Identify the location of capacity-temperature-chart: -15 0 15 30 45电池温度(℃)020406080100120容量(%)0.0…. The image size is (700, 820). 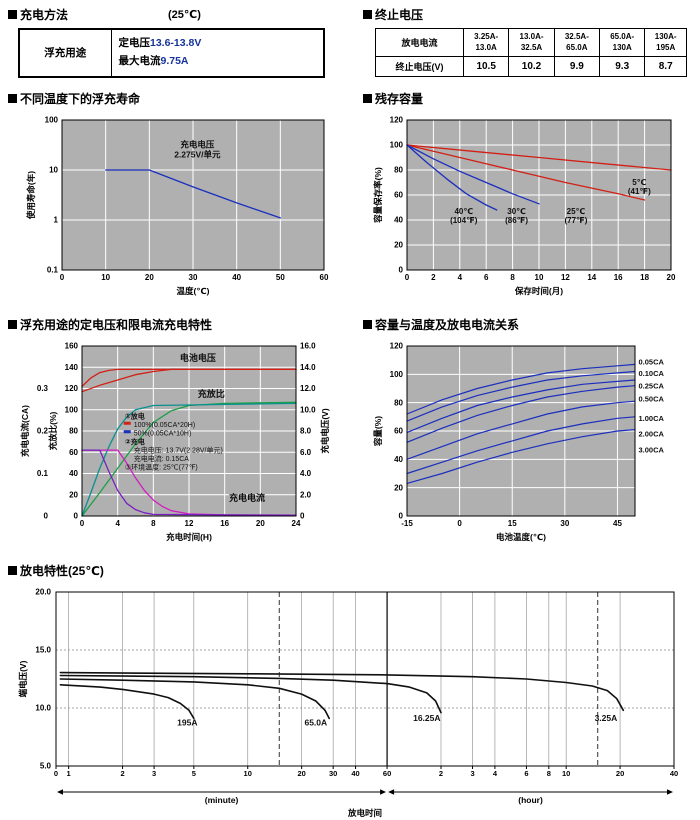
(519, 441).